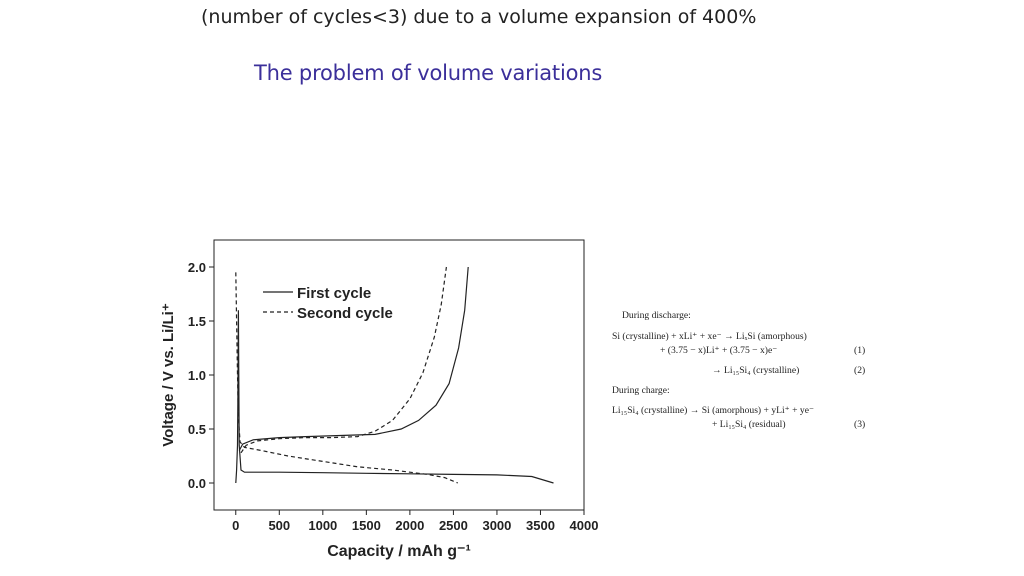  I want to click on y-axis-ticks: 0.0 0.5 1.0 1.5 2.0, so click(201, 375).